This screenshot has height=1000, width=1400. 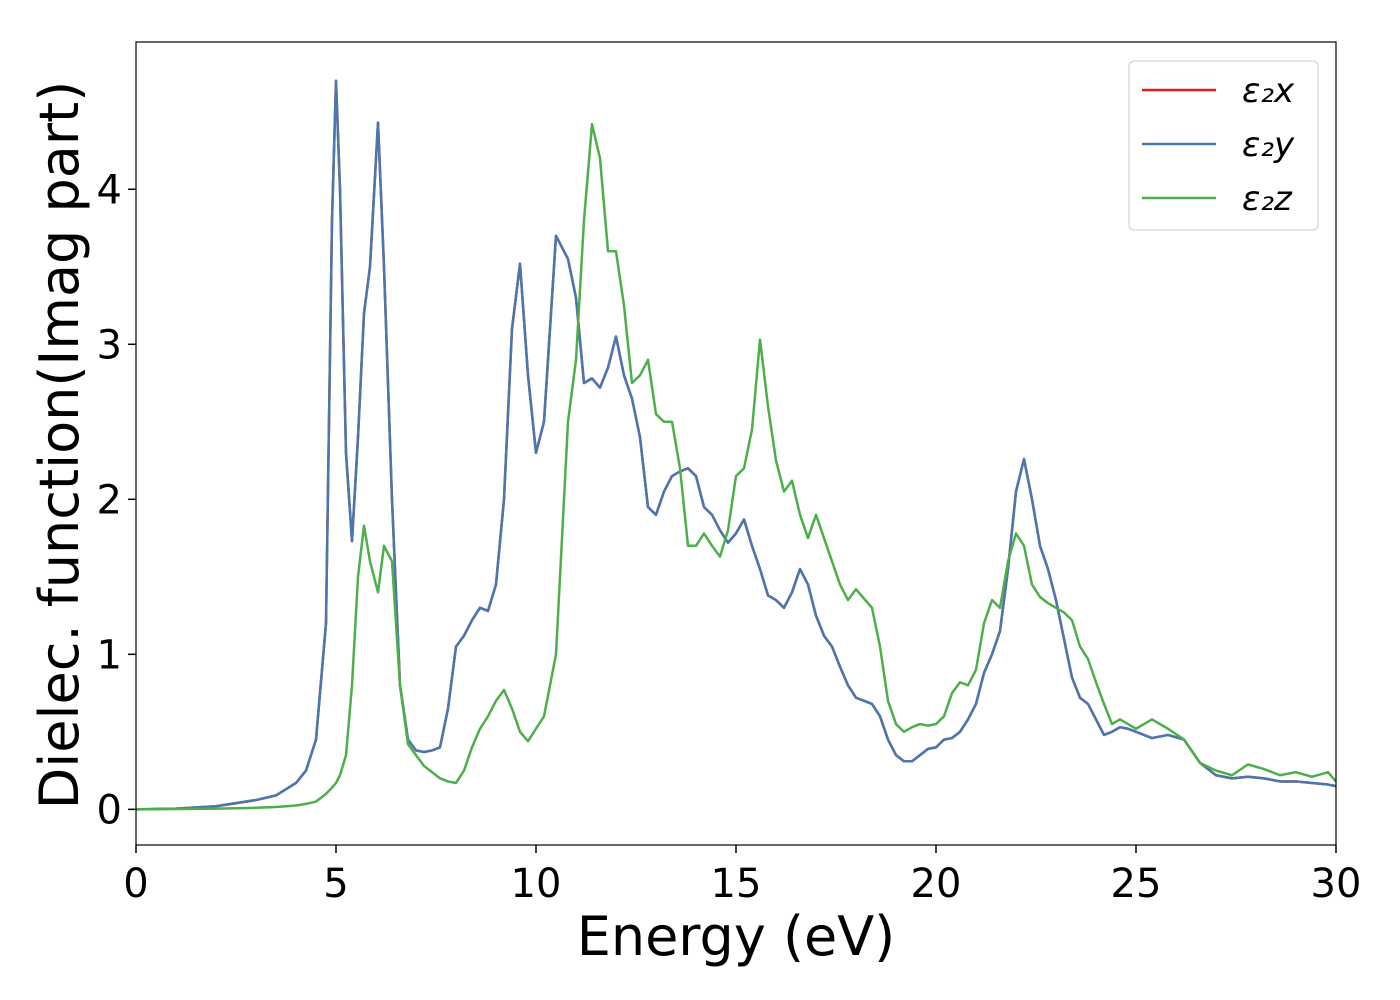 I want to click on x-axis-label: Energy (eV), so click(x=736, y=936).